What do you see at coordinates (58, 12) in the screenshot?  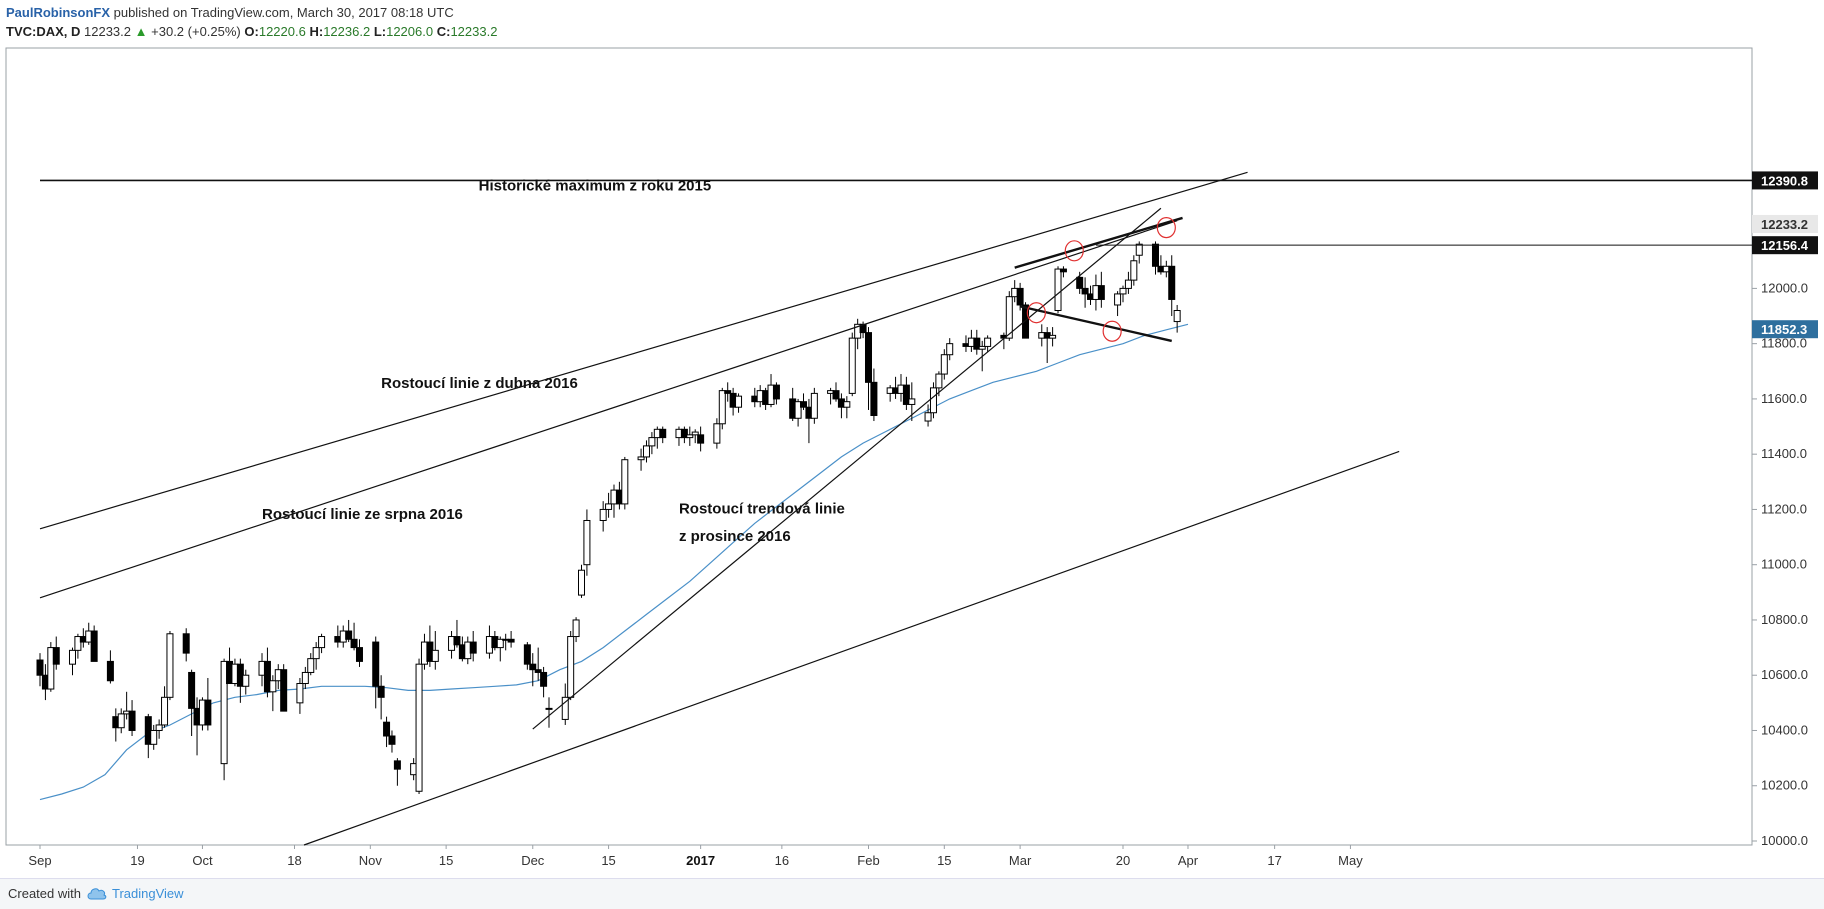 I see `author-name: PaulRobinsonFX` at bounding box center [58, 12].